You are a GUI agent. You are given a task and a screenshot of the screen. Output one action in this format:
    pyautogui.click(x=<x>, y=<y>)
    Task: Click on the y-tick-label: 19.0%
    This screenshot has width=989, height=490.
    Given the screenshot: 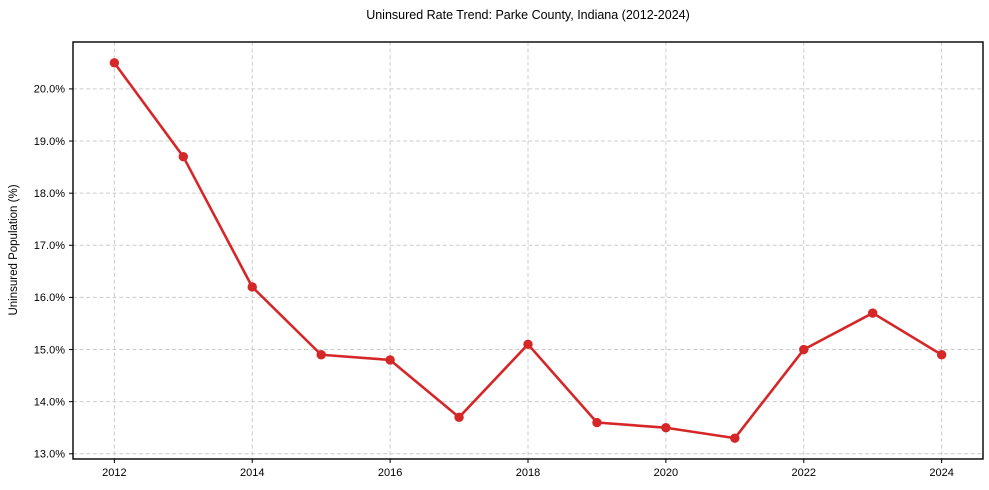 What is the action you would take?
    pyautogui.click(x=49, y=142)
    